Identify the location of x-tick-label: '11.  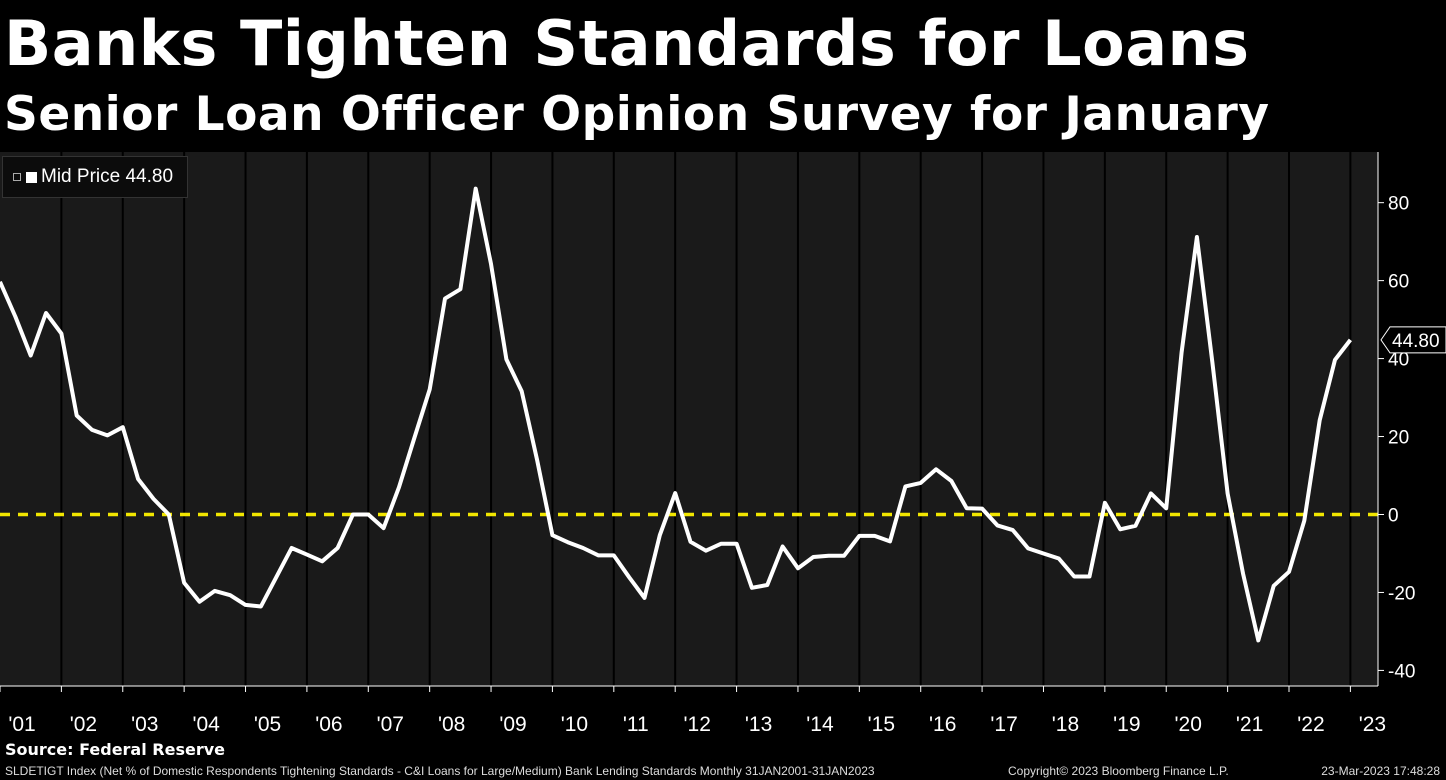
(636, 724).